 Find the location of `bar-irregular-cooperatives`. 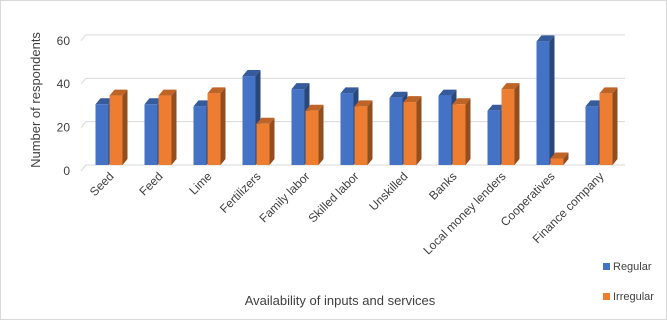

bar-irregular-cooperatives is located at coordinates (559, 158).